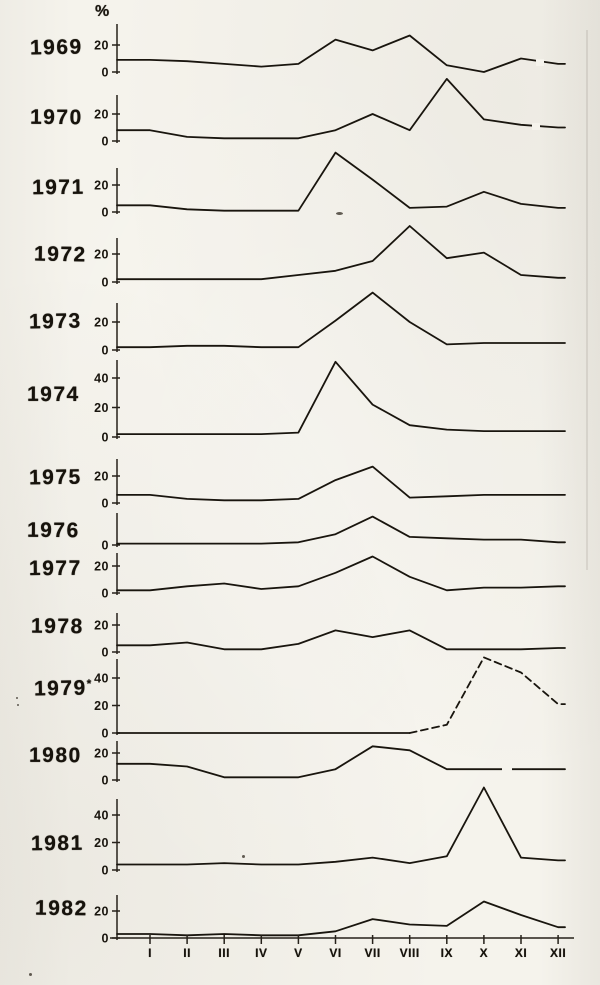  Describe the element at coordinates (341, 640) in the screenshot. I see `chart-line-1978` at that location.